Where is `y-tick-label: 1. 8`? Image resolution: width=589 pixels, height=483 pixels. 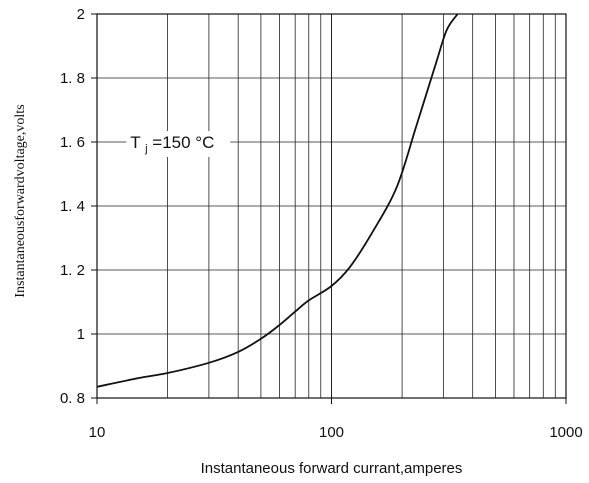
y-tick-label: 1. 8 is located at coordinates (72, 78).